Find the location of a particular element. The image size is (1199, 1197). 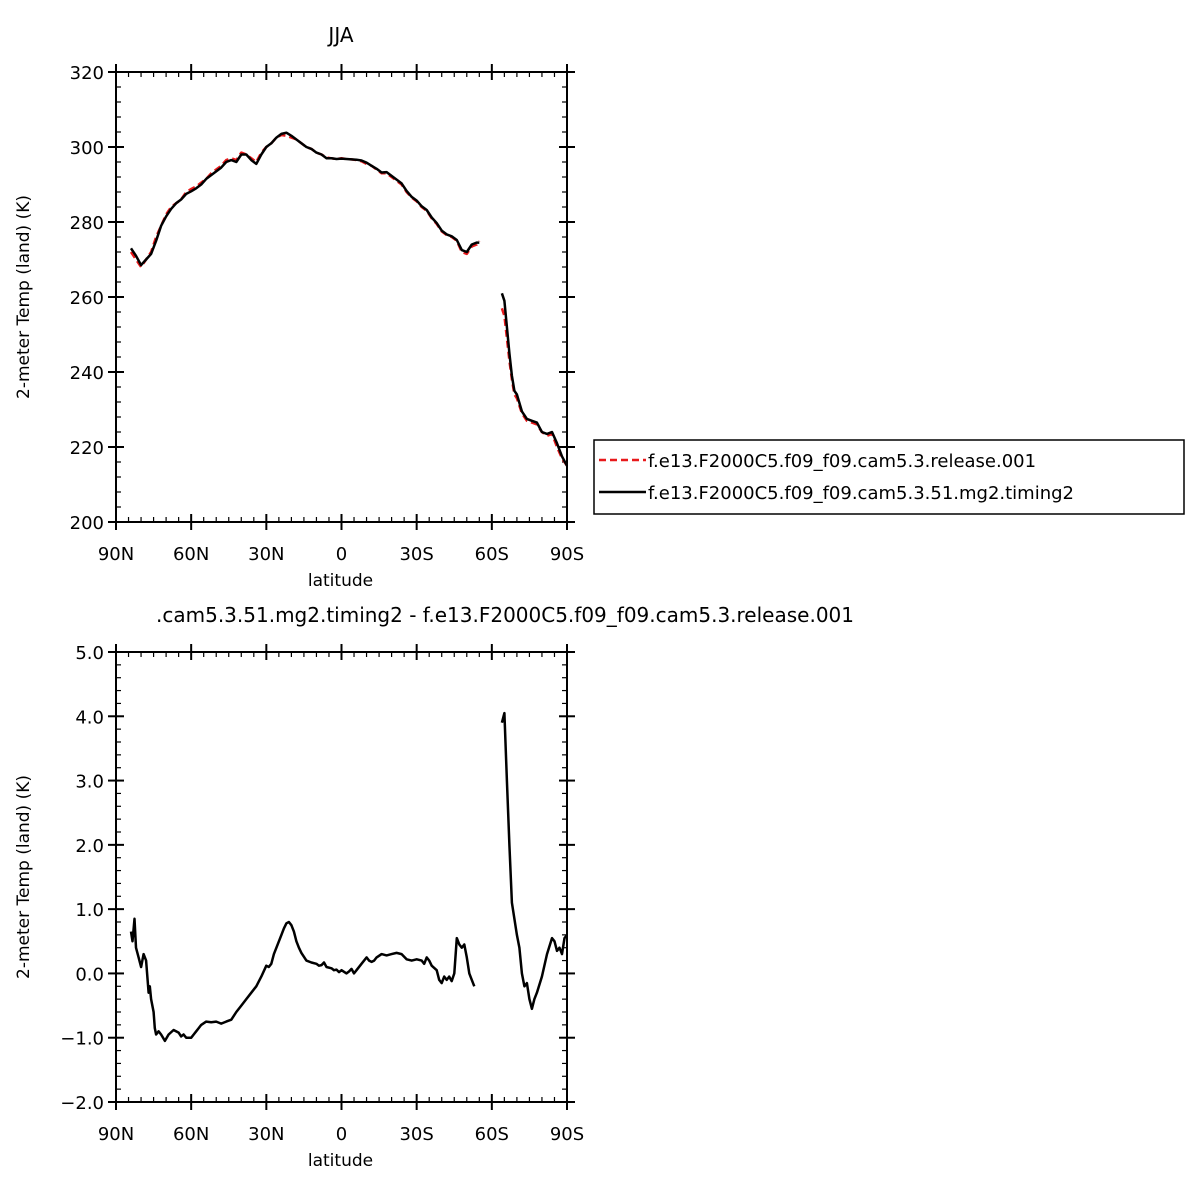

y-tick-label: 280 is located at coordinates (87, 223).